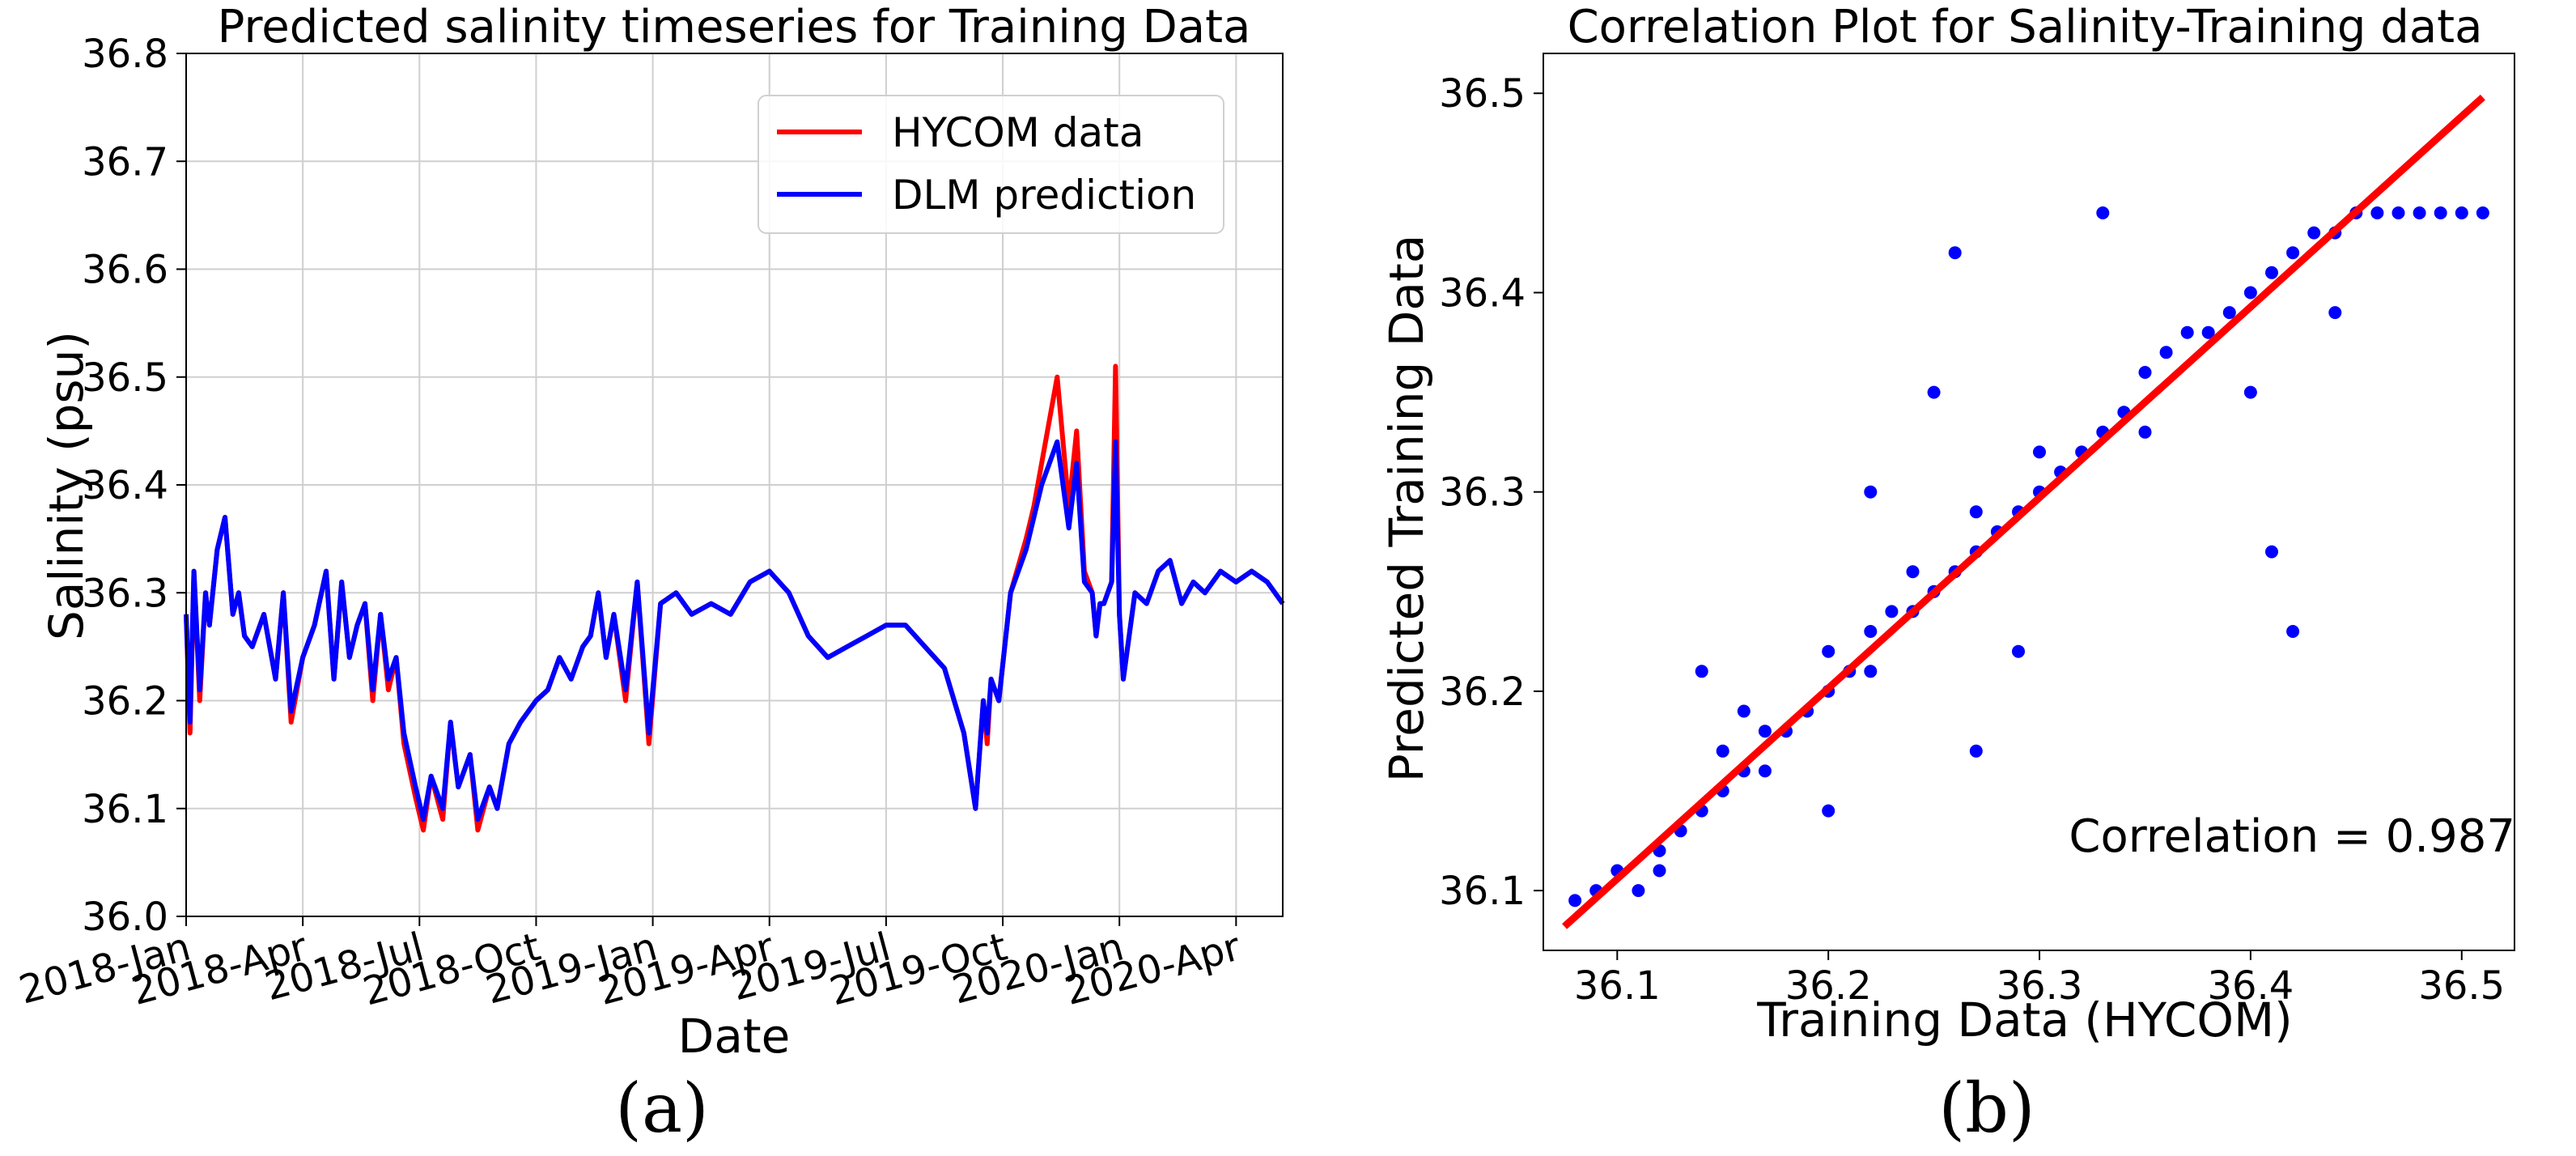 The width and height of the screenshot is (2576, 1156). I want to click on legend-box, so click(991, 164).